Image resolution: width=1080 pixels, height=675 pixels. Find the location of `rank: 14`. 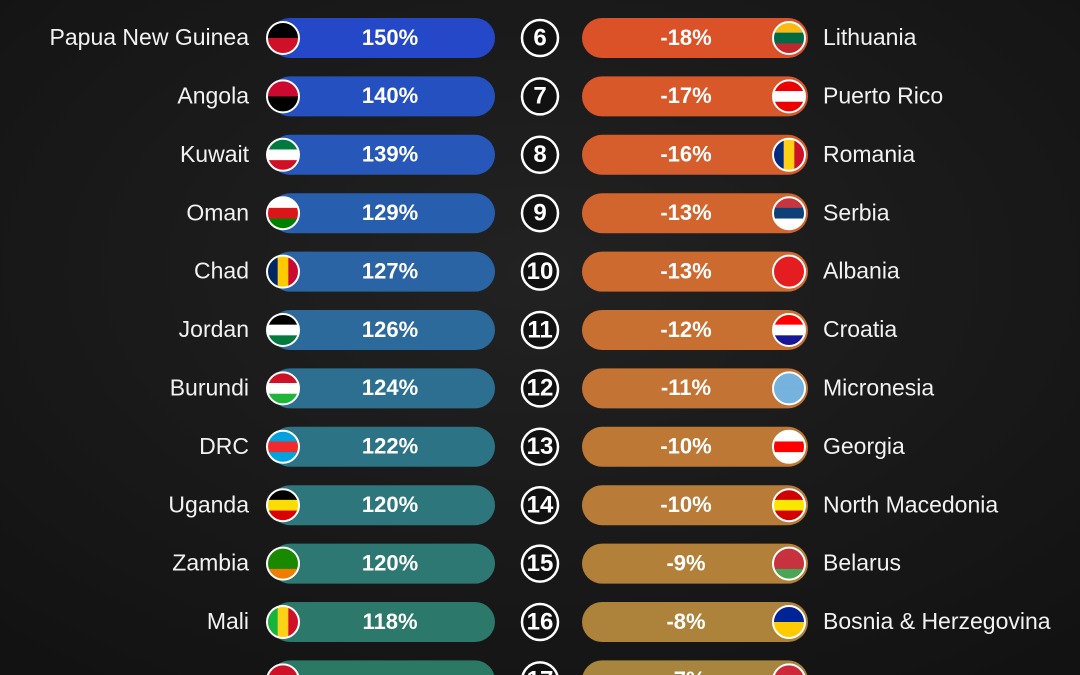

rank: 14 is located at coordinates (540, 505).